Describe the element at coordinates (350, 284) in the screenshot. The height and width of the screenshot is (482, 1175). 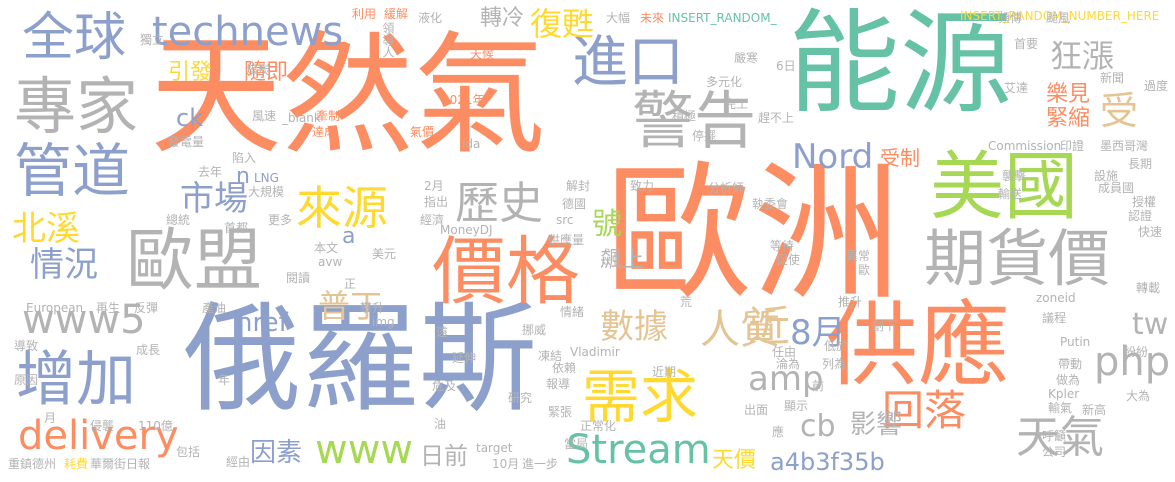
I see `word: 正` at that location.